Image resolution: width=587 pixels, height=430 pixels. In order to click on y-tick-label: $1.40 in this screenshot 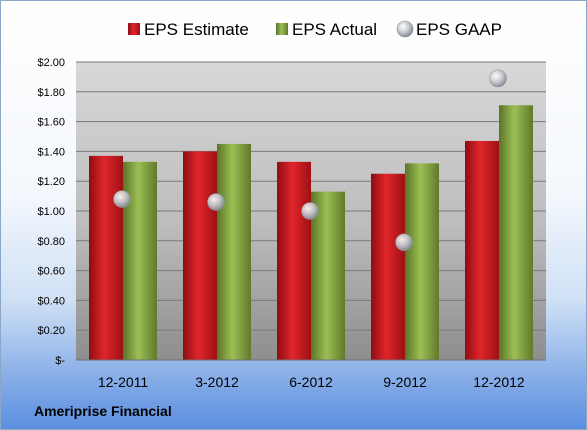, I will do `click(51, 152)`.